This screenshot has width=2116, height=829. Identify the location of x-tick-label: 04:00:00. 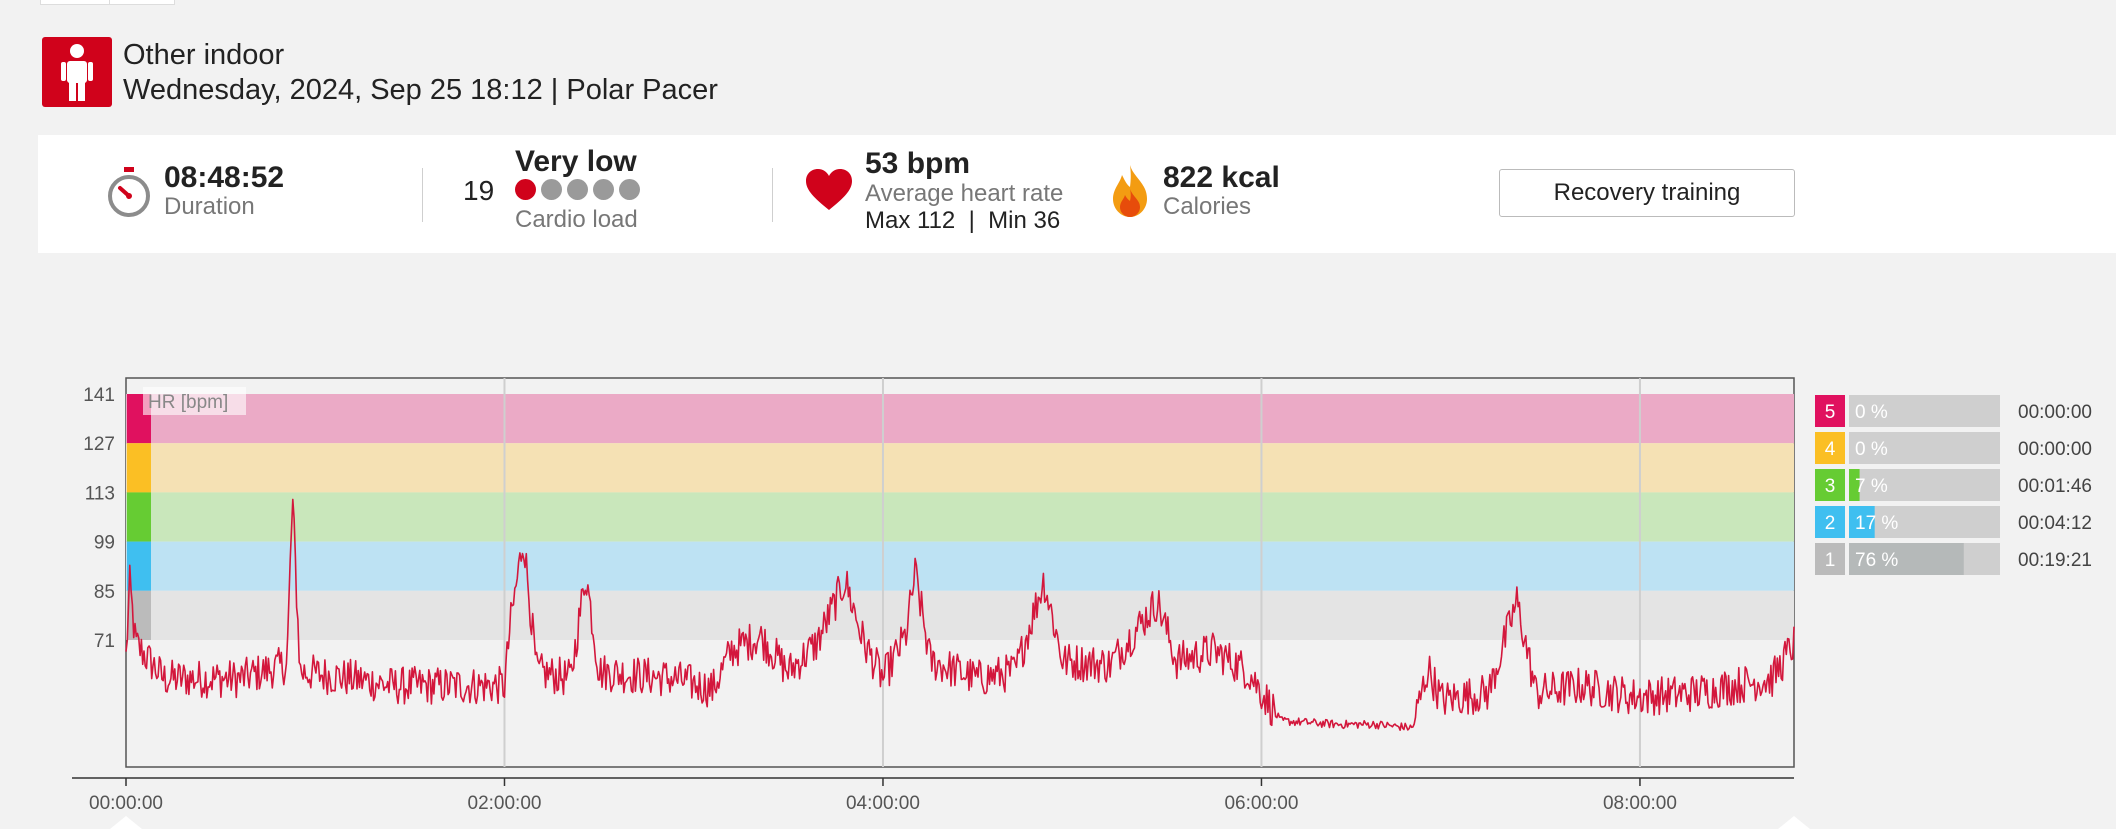
(883, 803).